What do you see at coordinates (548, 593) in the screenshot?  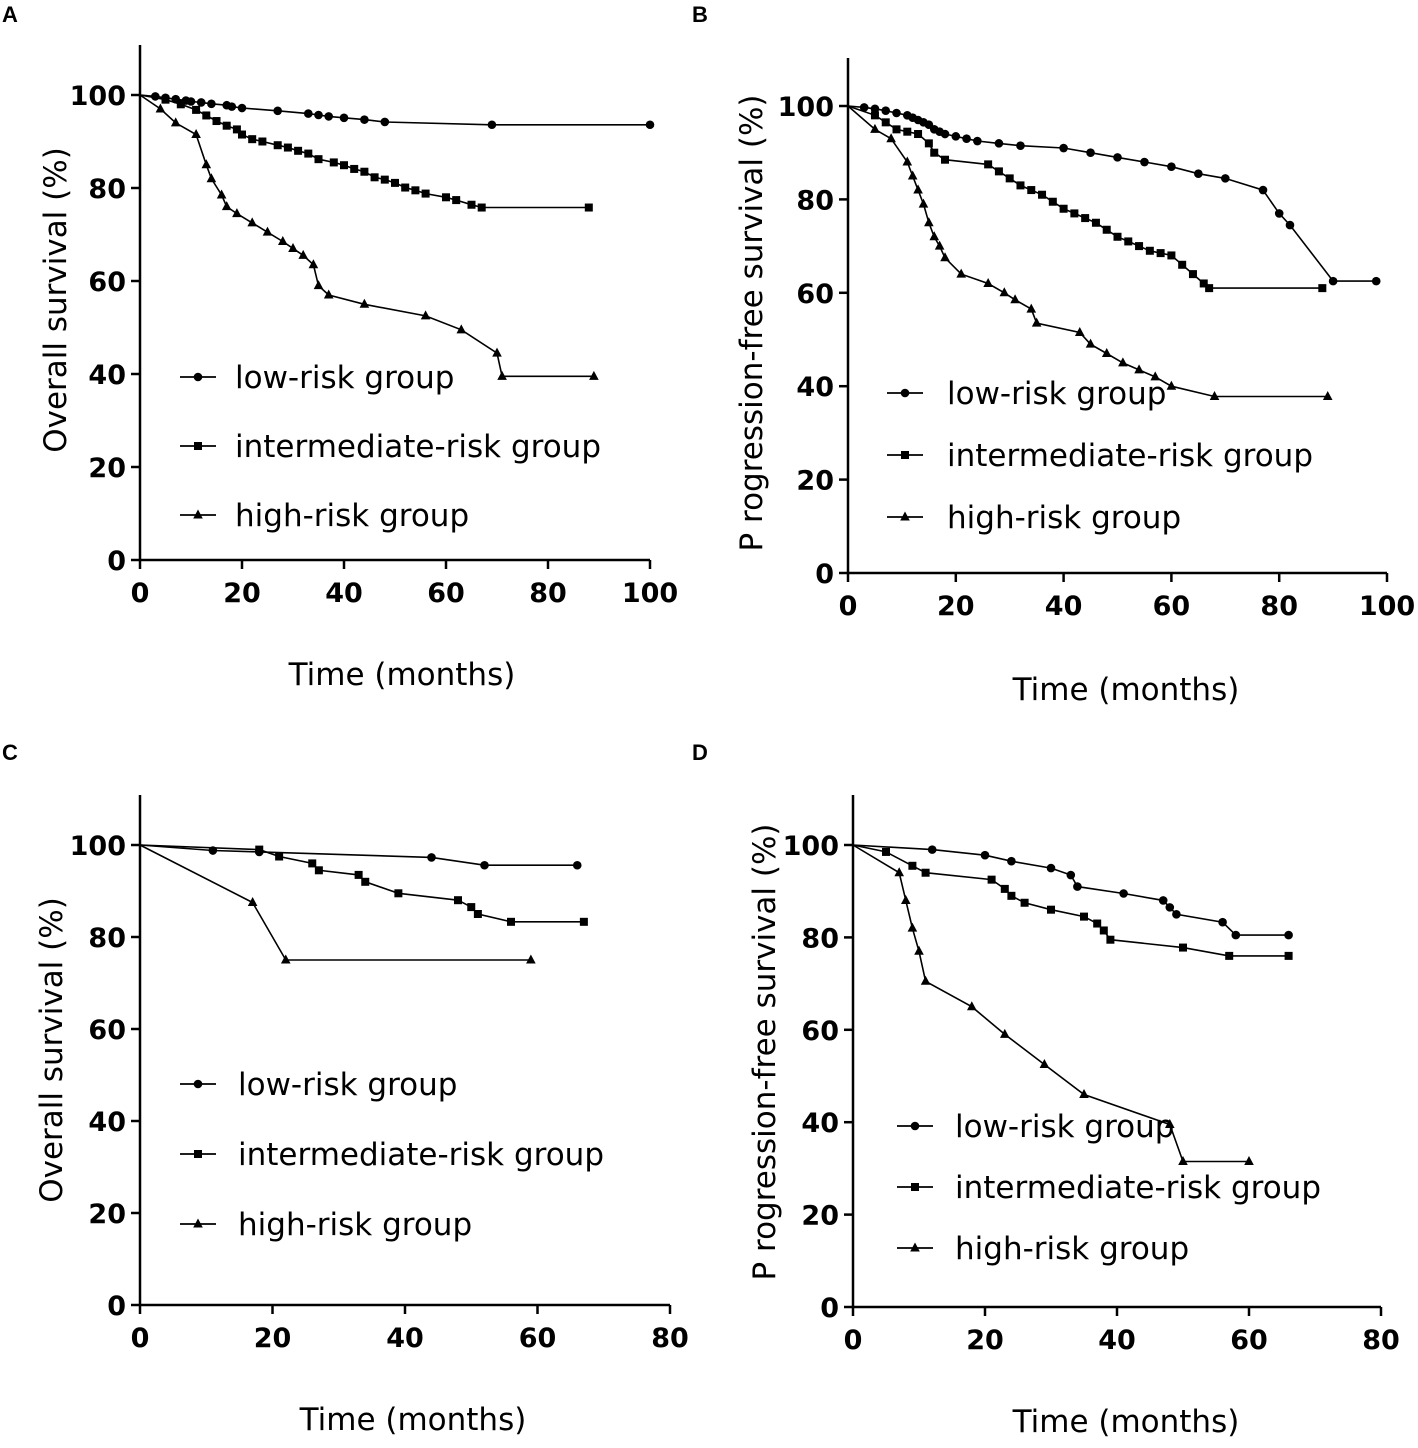 I see `panel-a-x-tick-label-80: 80` at bounding box center [548, 593].